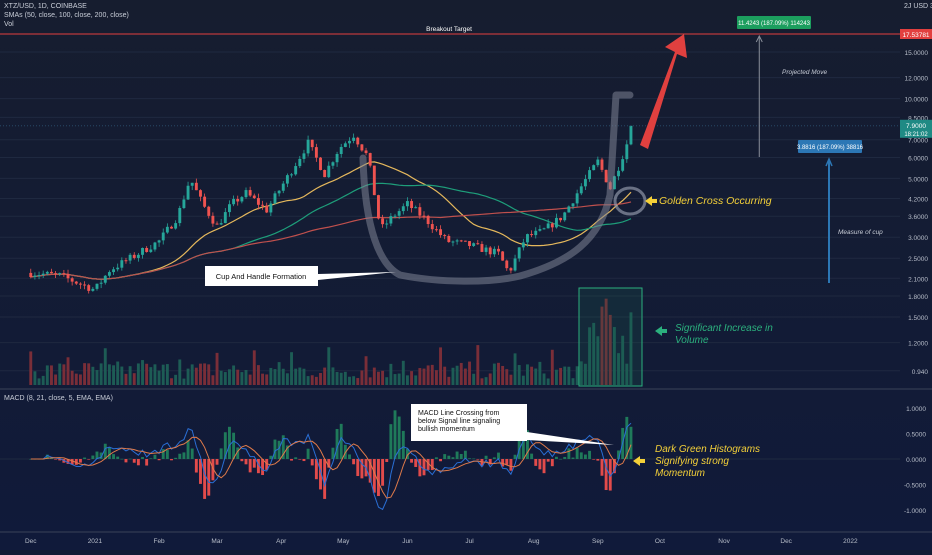 The height and width of the screenshot is (555, 932). I want to click on cup-badge, so click(830, 146).